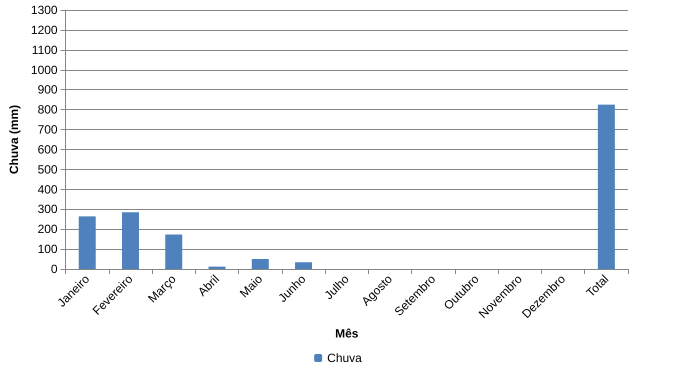  What do you see at coordinates (54, 269) in the screenshot?
I see `y-tick-label: 0` at bounding box center [54, 269].